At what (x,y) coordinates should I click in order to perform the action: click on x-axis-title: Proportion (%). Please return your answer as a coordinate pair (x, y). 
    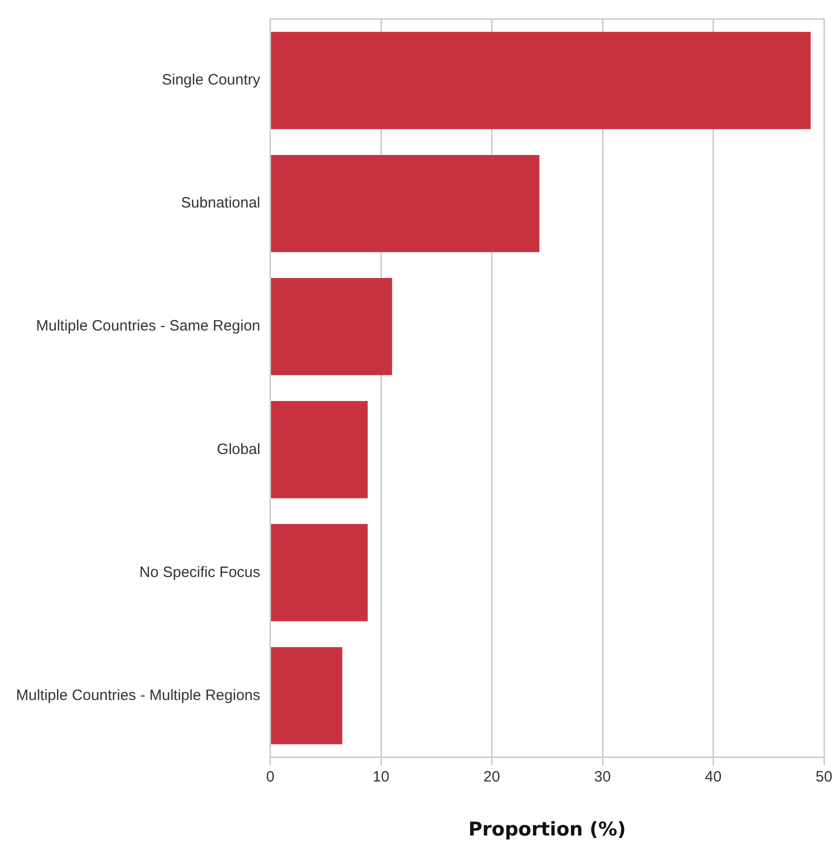
    Looking at the image, I should click on (547, 829).